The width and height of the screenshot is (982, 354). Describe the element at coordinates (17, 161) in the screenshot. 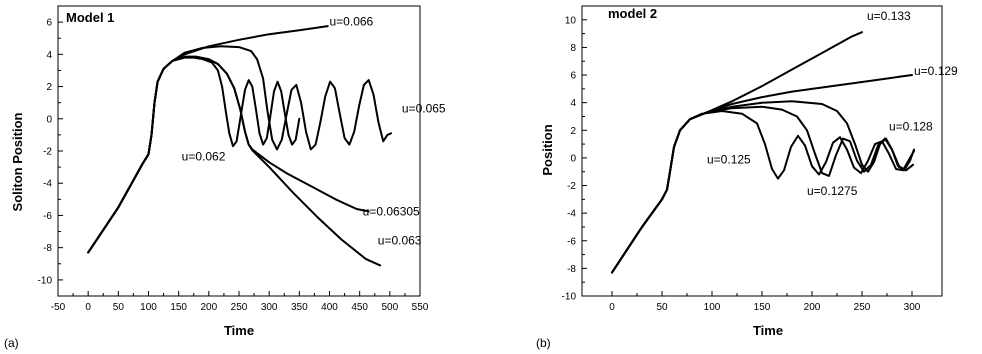

I see `panel-a-ylabel: Soliton Position` at that location.